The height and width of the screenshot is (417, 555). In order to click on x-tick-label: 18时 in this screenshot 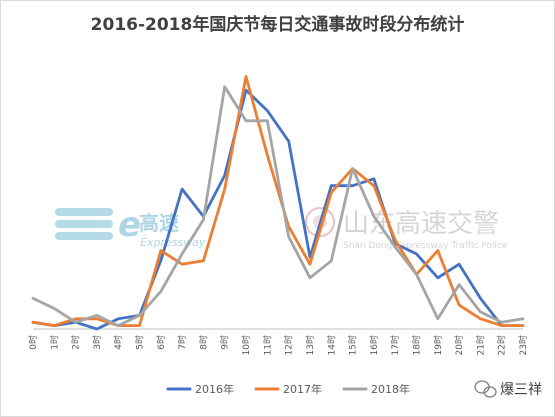, I will do `click(416, 345)`.